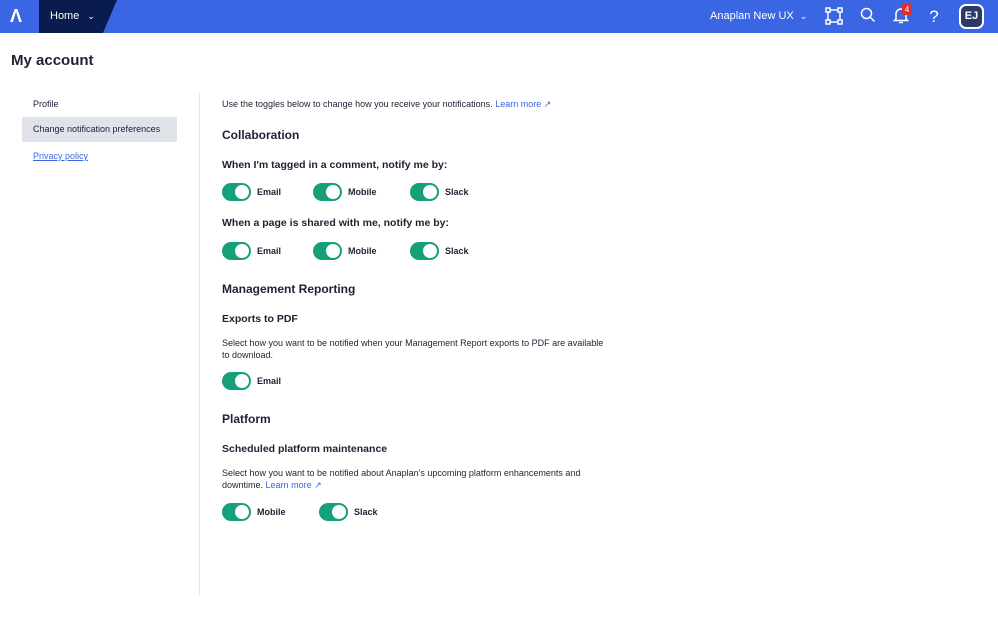 This screenshot has height=624, width=998. What do you see at coordinates (46, 104) in the screenshot?
I see `sidebar-item-profile: Profile` at bounding box center [46, 104].